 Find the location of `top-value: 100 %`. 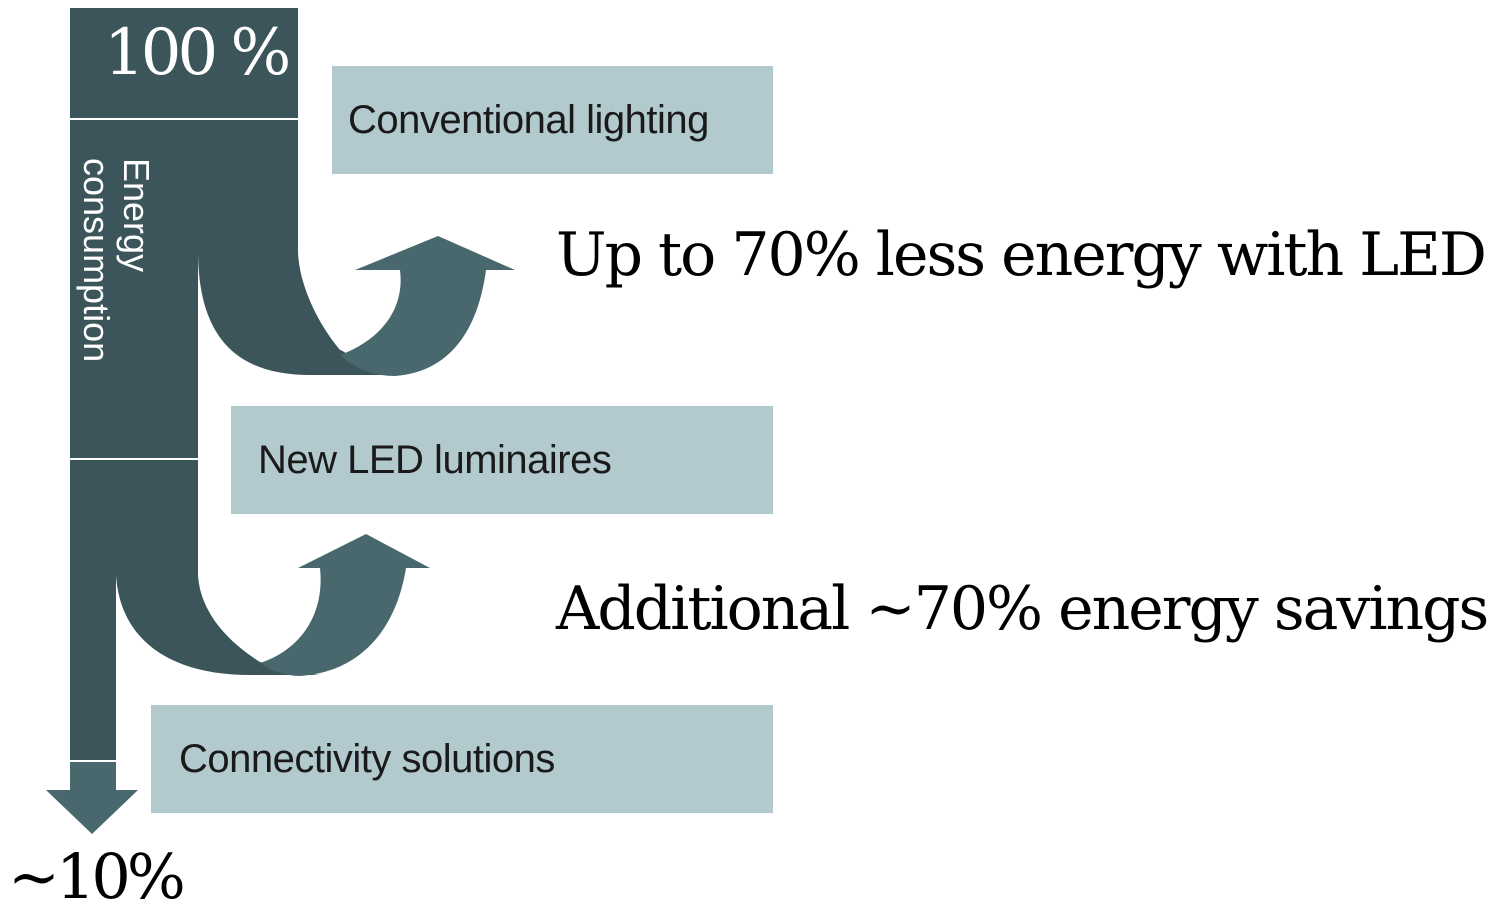

top-value: 100 % is located at coordinates (197, 53).